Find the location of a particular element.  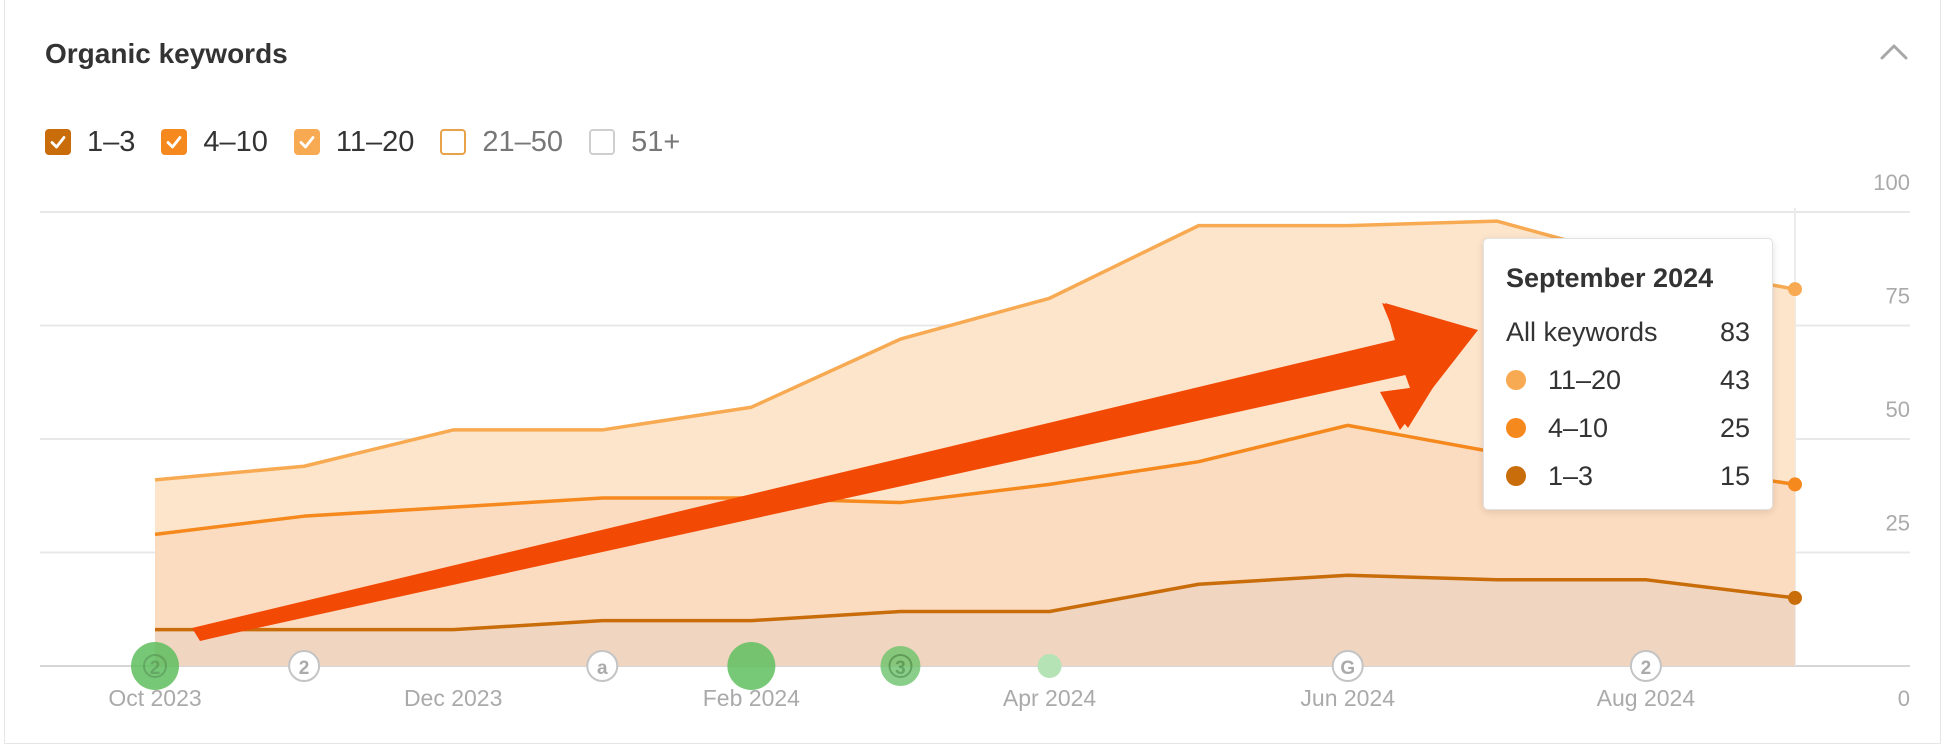

tooltip-total-value: 83 is located at coordinates (1734, 331).